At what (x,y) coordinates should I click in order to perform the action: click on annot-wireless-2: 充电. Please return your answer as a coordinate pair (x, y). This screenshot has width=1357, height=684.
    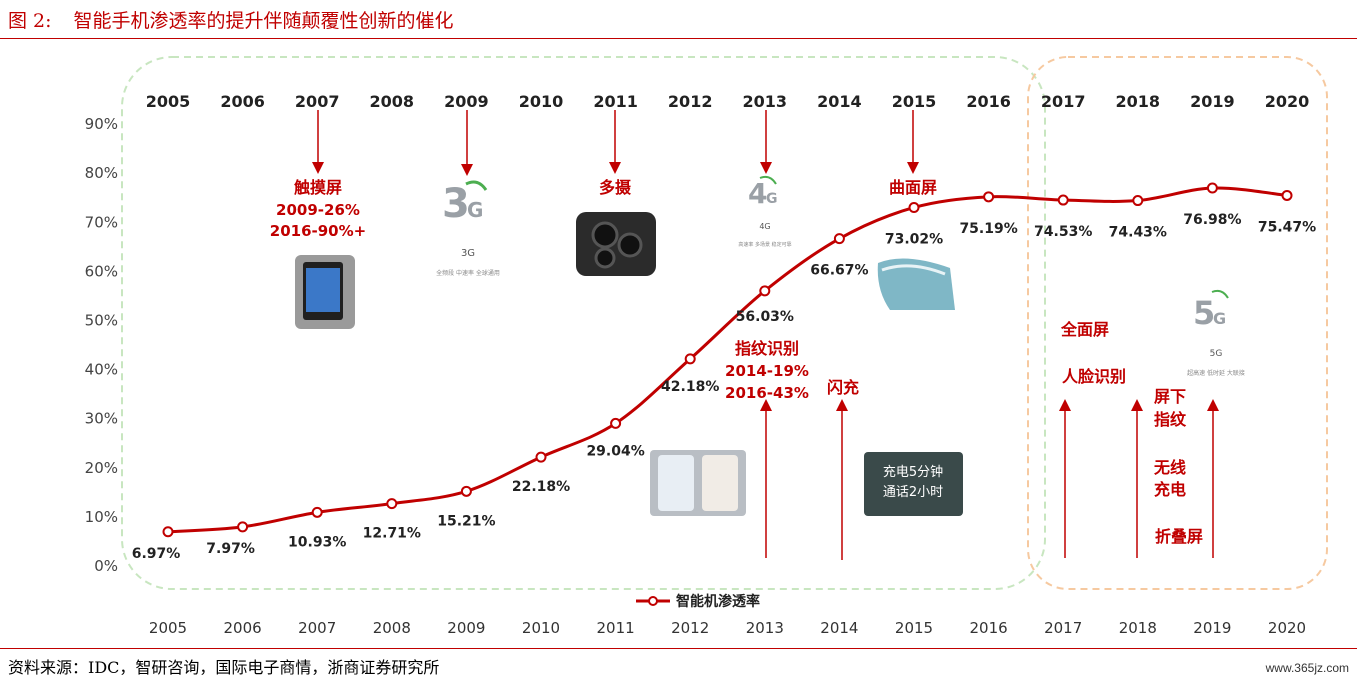
    Looking at the image, I should click on (1170, 489).